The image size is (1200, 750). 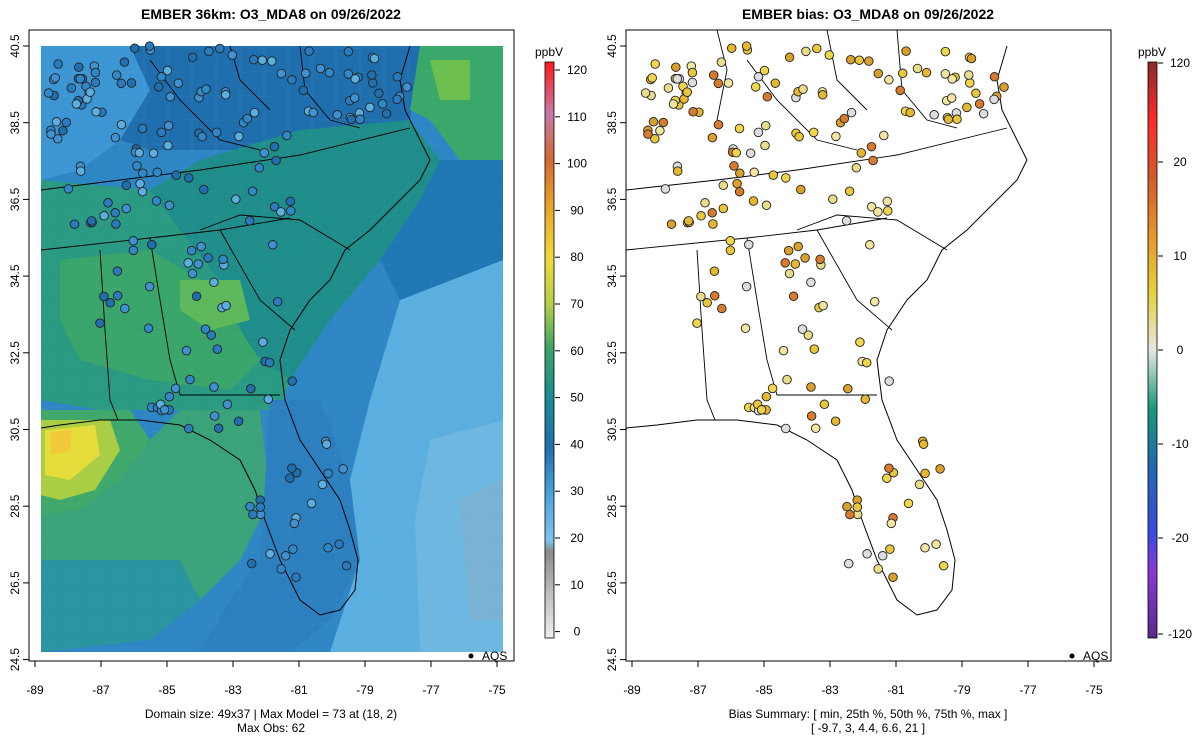 What do you see at coordinates (271, 728) in the screenshot?
I see `left-footer-2: Max Obs: 62` at bounding box center [271, 728].